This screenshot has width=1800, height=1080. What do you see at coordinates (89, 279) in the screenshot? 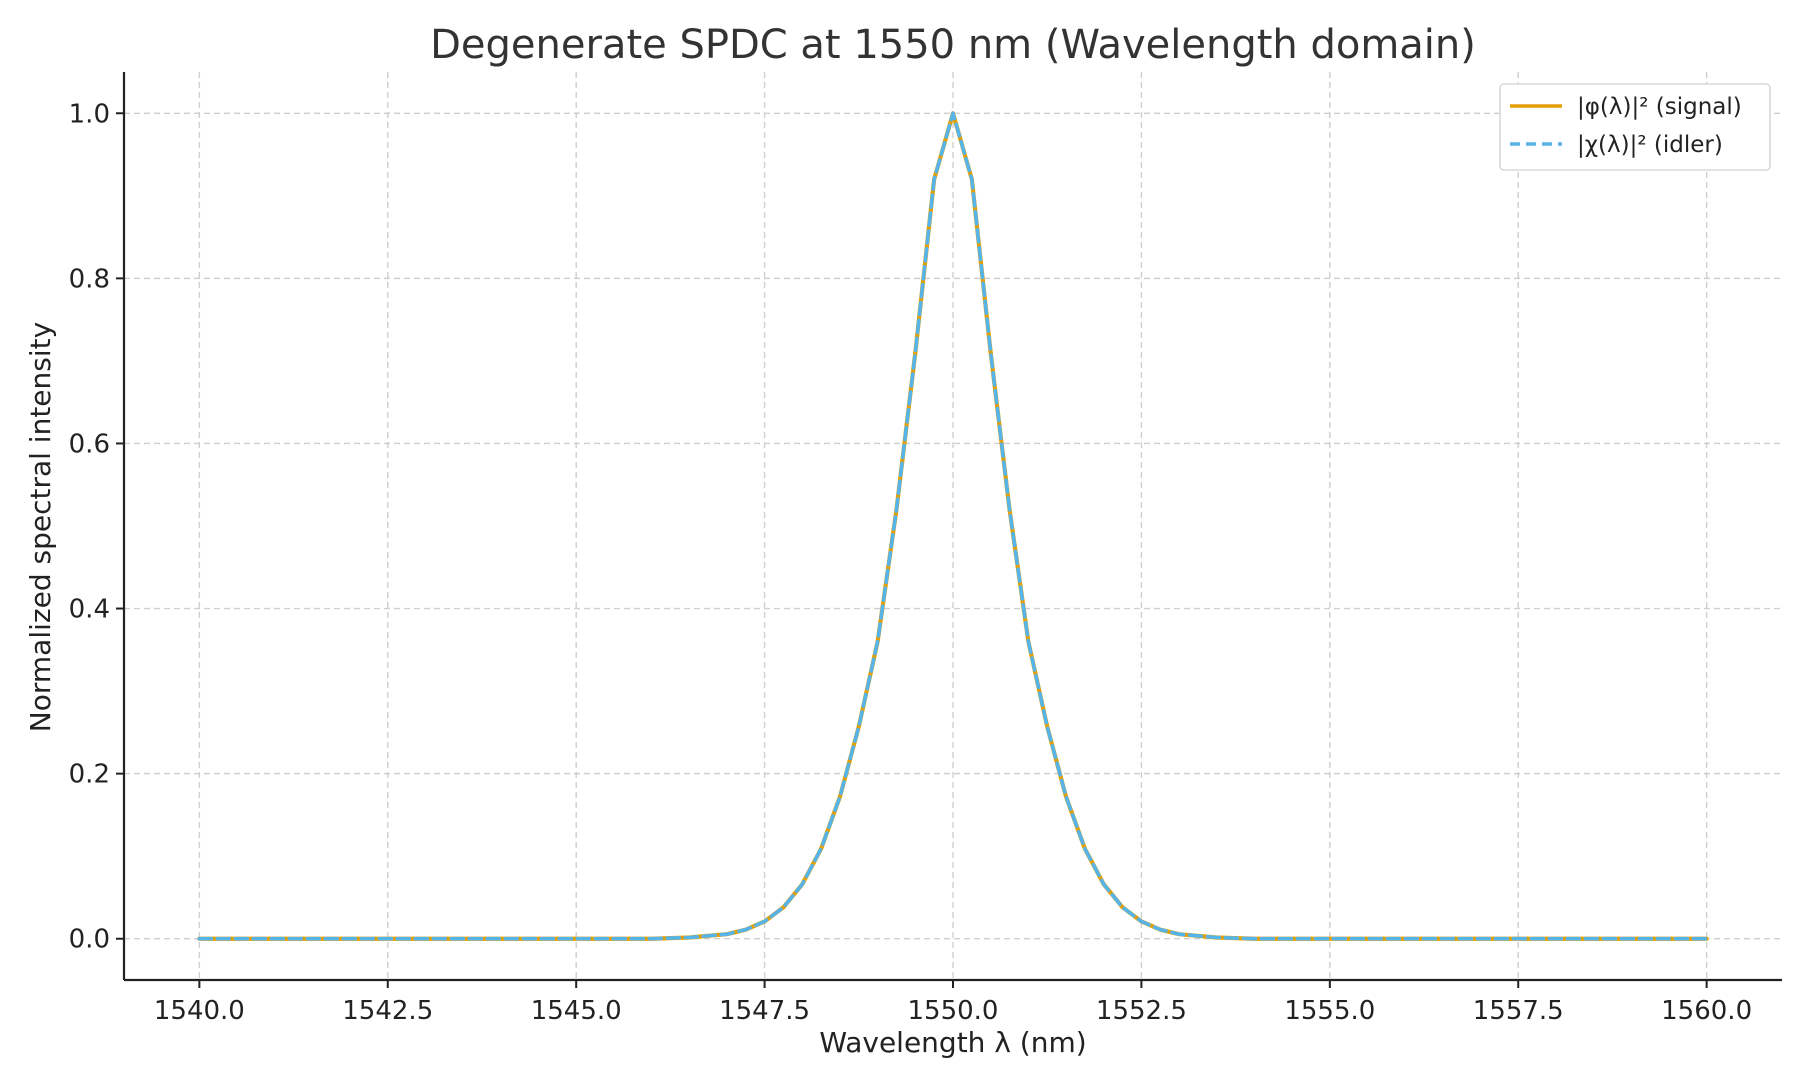
I see `y-tick-label: 0.8` at bounding box center [89, 279].